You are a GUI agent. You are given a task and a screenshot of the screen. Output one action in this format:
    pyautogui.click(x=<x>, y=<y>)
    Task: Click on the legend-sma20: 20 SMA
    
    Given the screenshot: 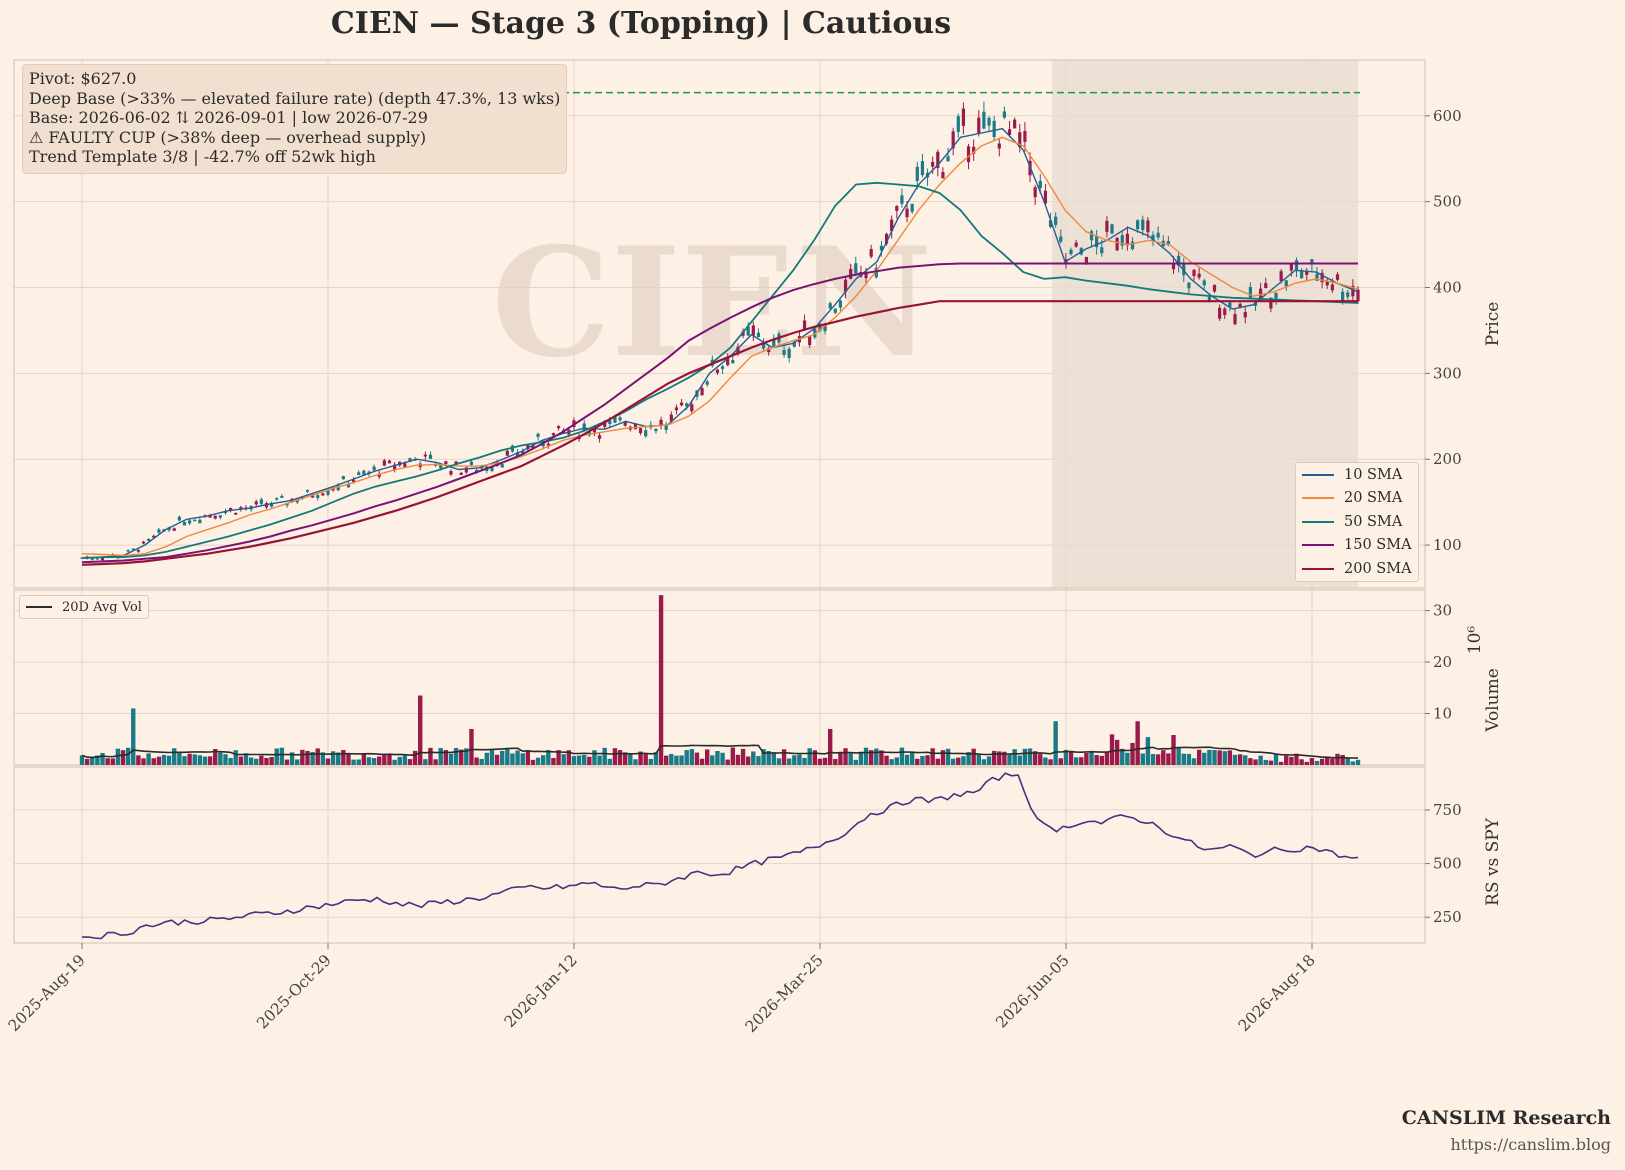 What is the action you would take?
    pyautogui.click(x=1357, y=499)
    